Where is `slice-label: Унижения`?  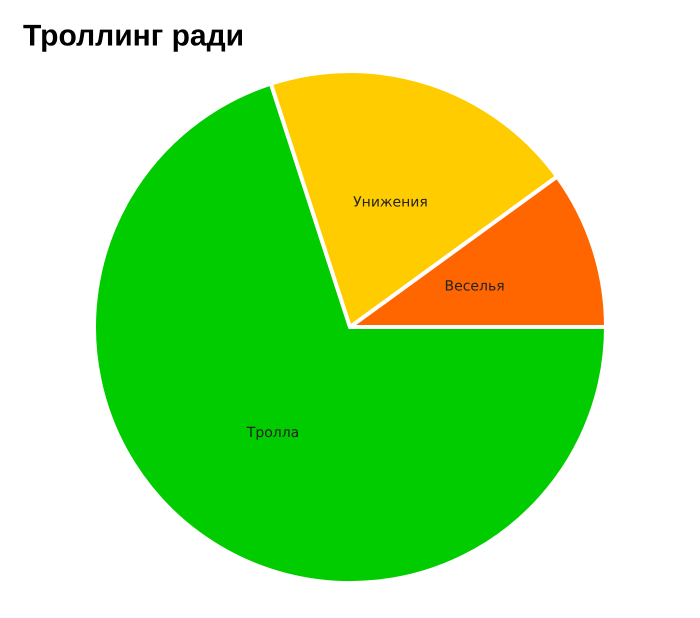 slice-label: Унижения is located at coordinates (390, 202).